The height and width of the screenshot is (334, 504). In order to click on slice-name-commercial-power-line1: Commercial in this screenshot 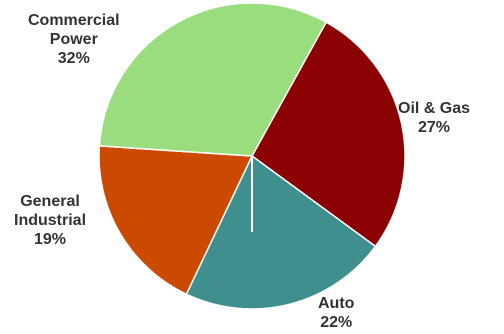, I will do `click(74, 20)`.